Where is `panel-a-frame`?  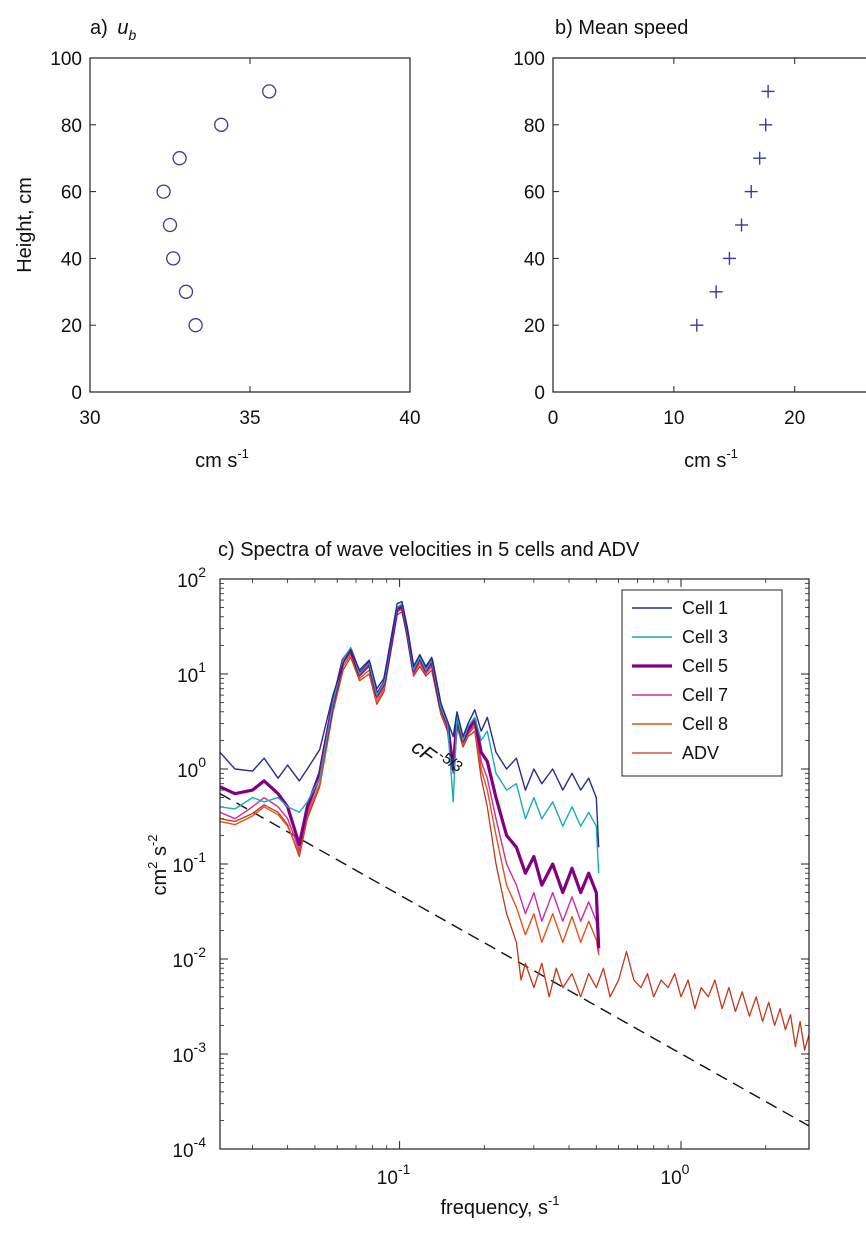 panel-a-frame is located at coordinates (250, 225).